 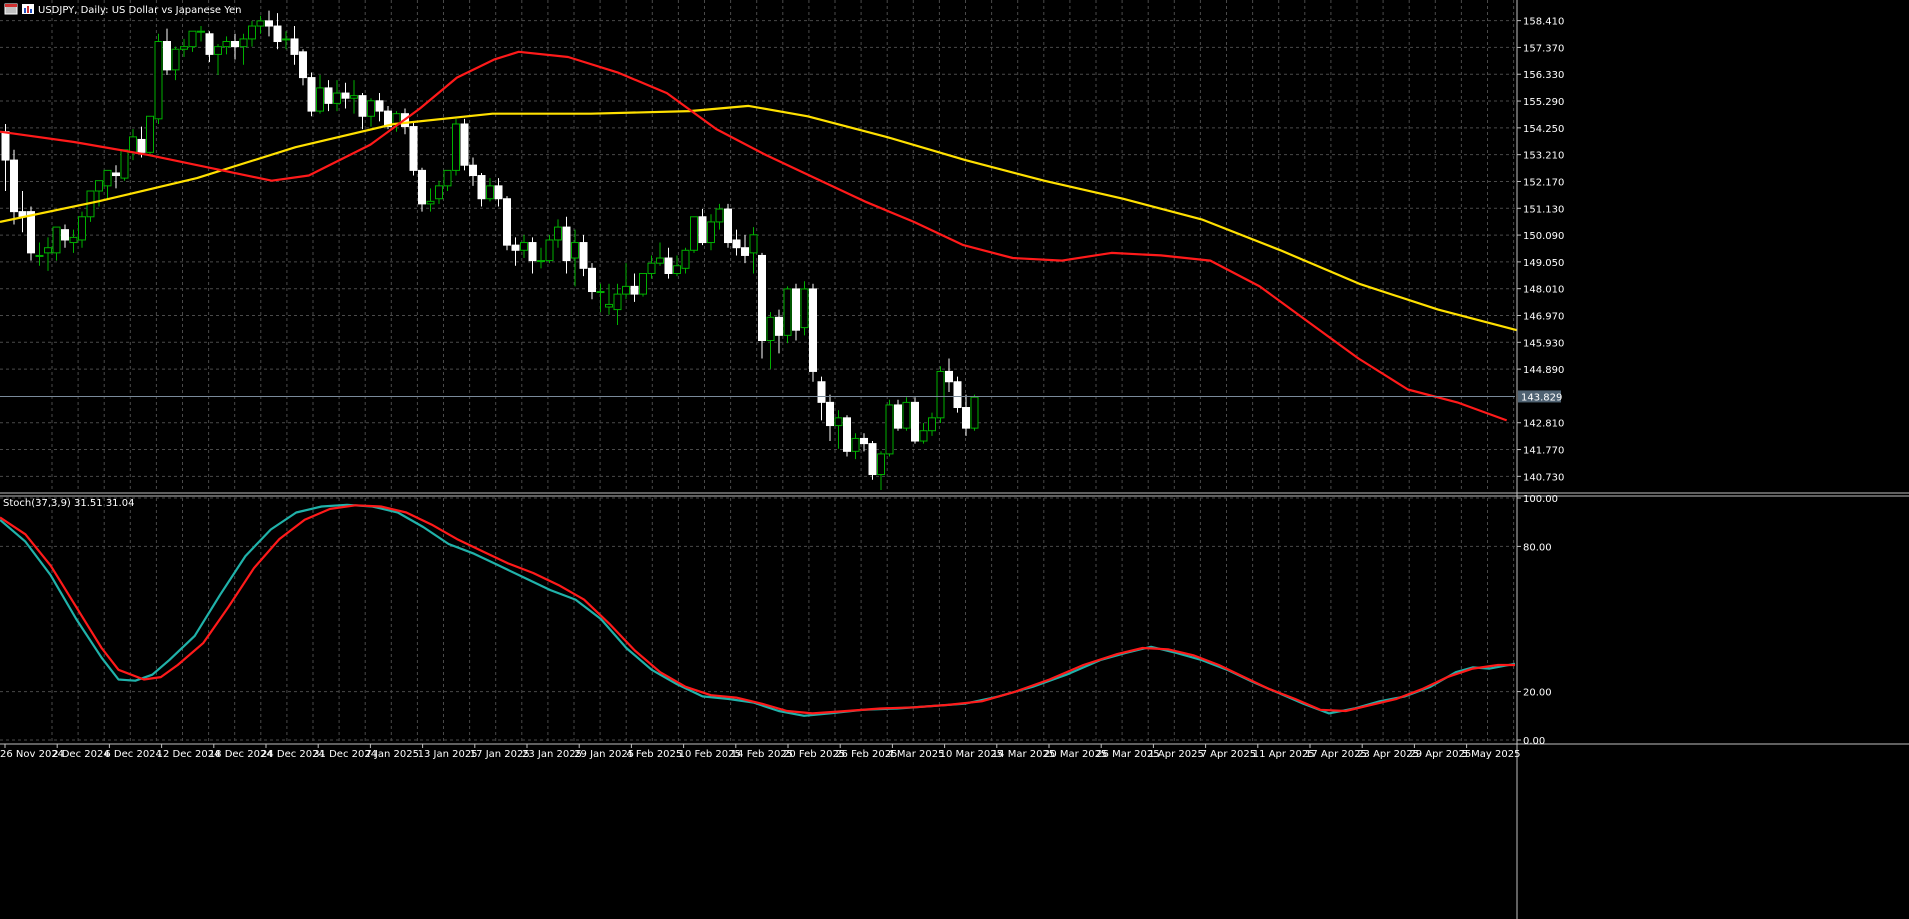 I want to click on time-tick-label: 5 May 2025, so click(x=1491, y=754).